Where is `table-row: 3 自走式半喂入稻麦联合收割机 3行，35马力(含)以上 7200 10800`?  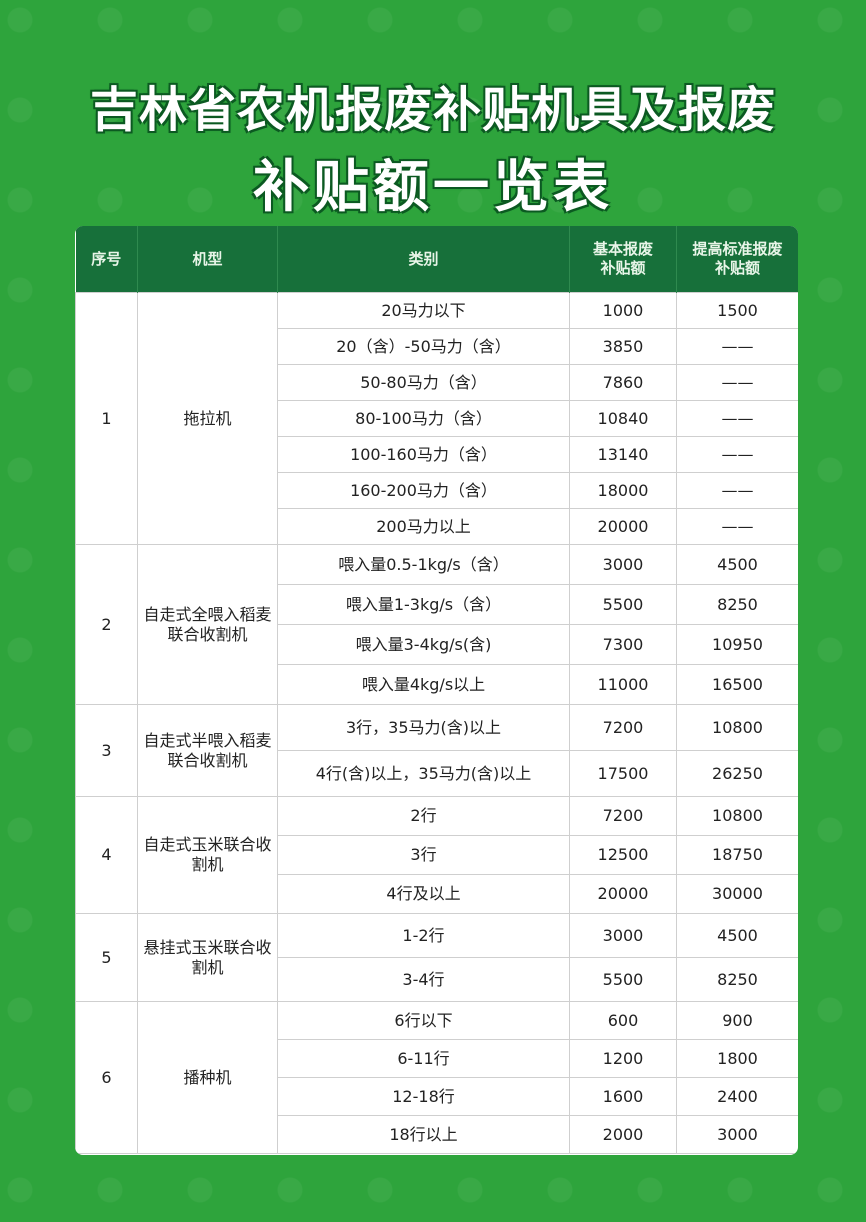 table-row: 3 自走式半喂入稻麦联合收割机 3行，35马力(含)以上 7200 10800 is located at coordinates (436, 750).